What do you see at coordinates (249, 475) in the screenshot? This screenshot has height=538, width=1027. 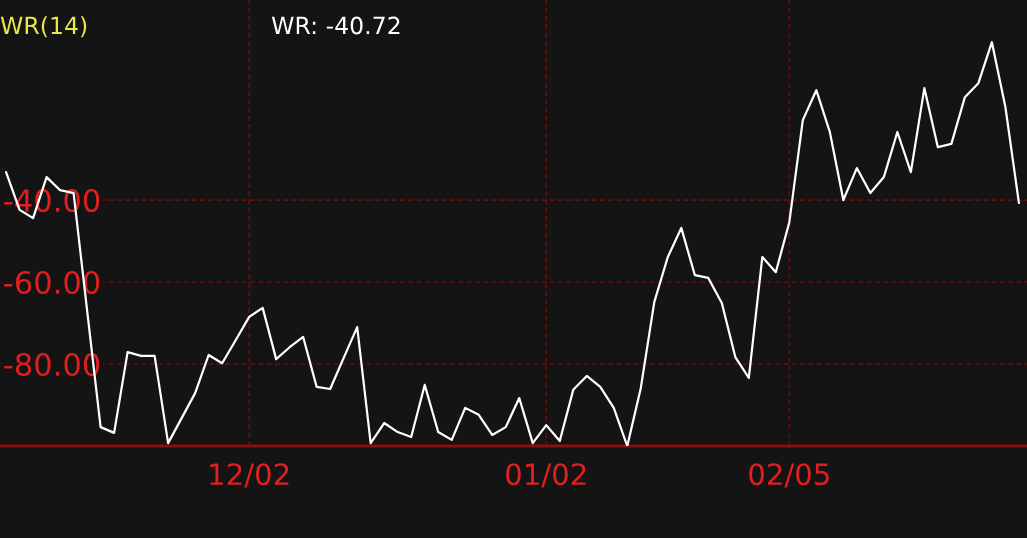 I see `x-tick-label: 12/02` at bounding box center [249, 475].